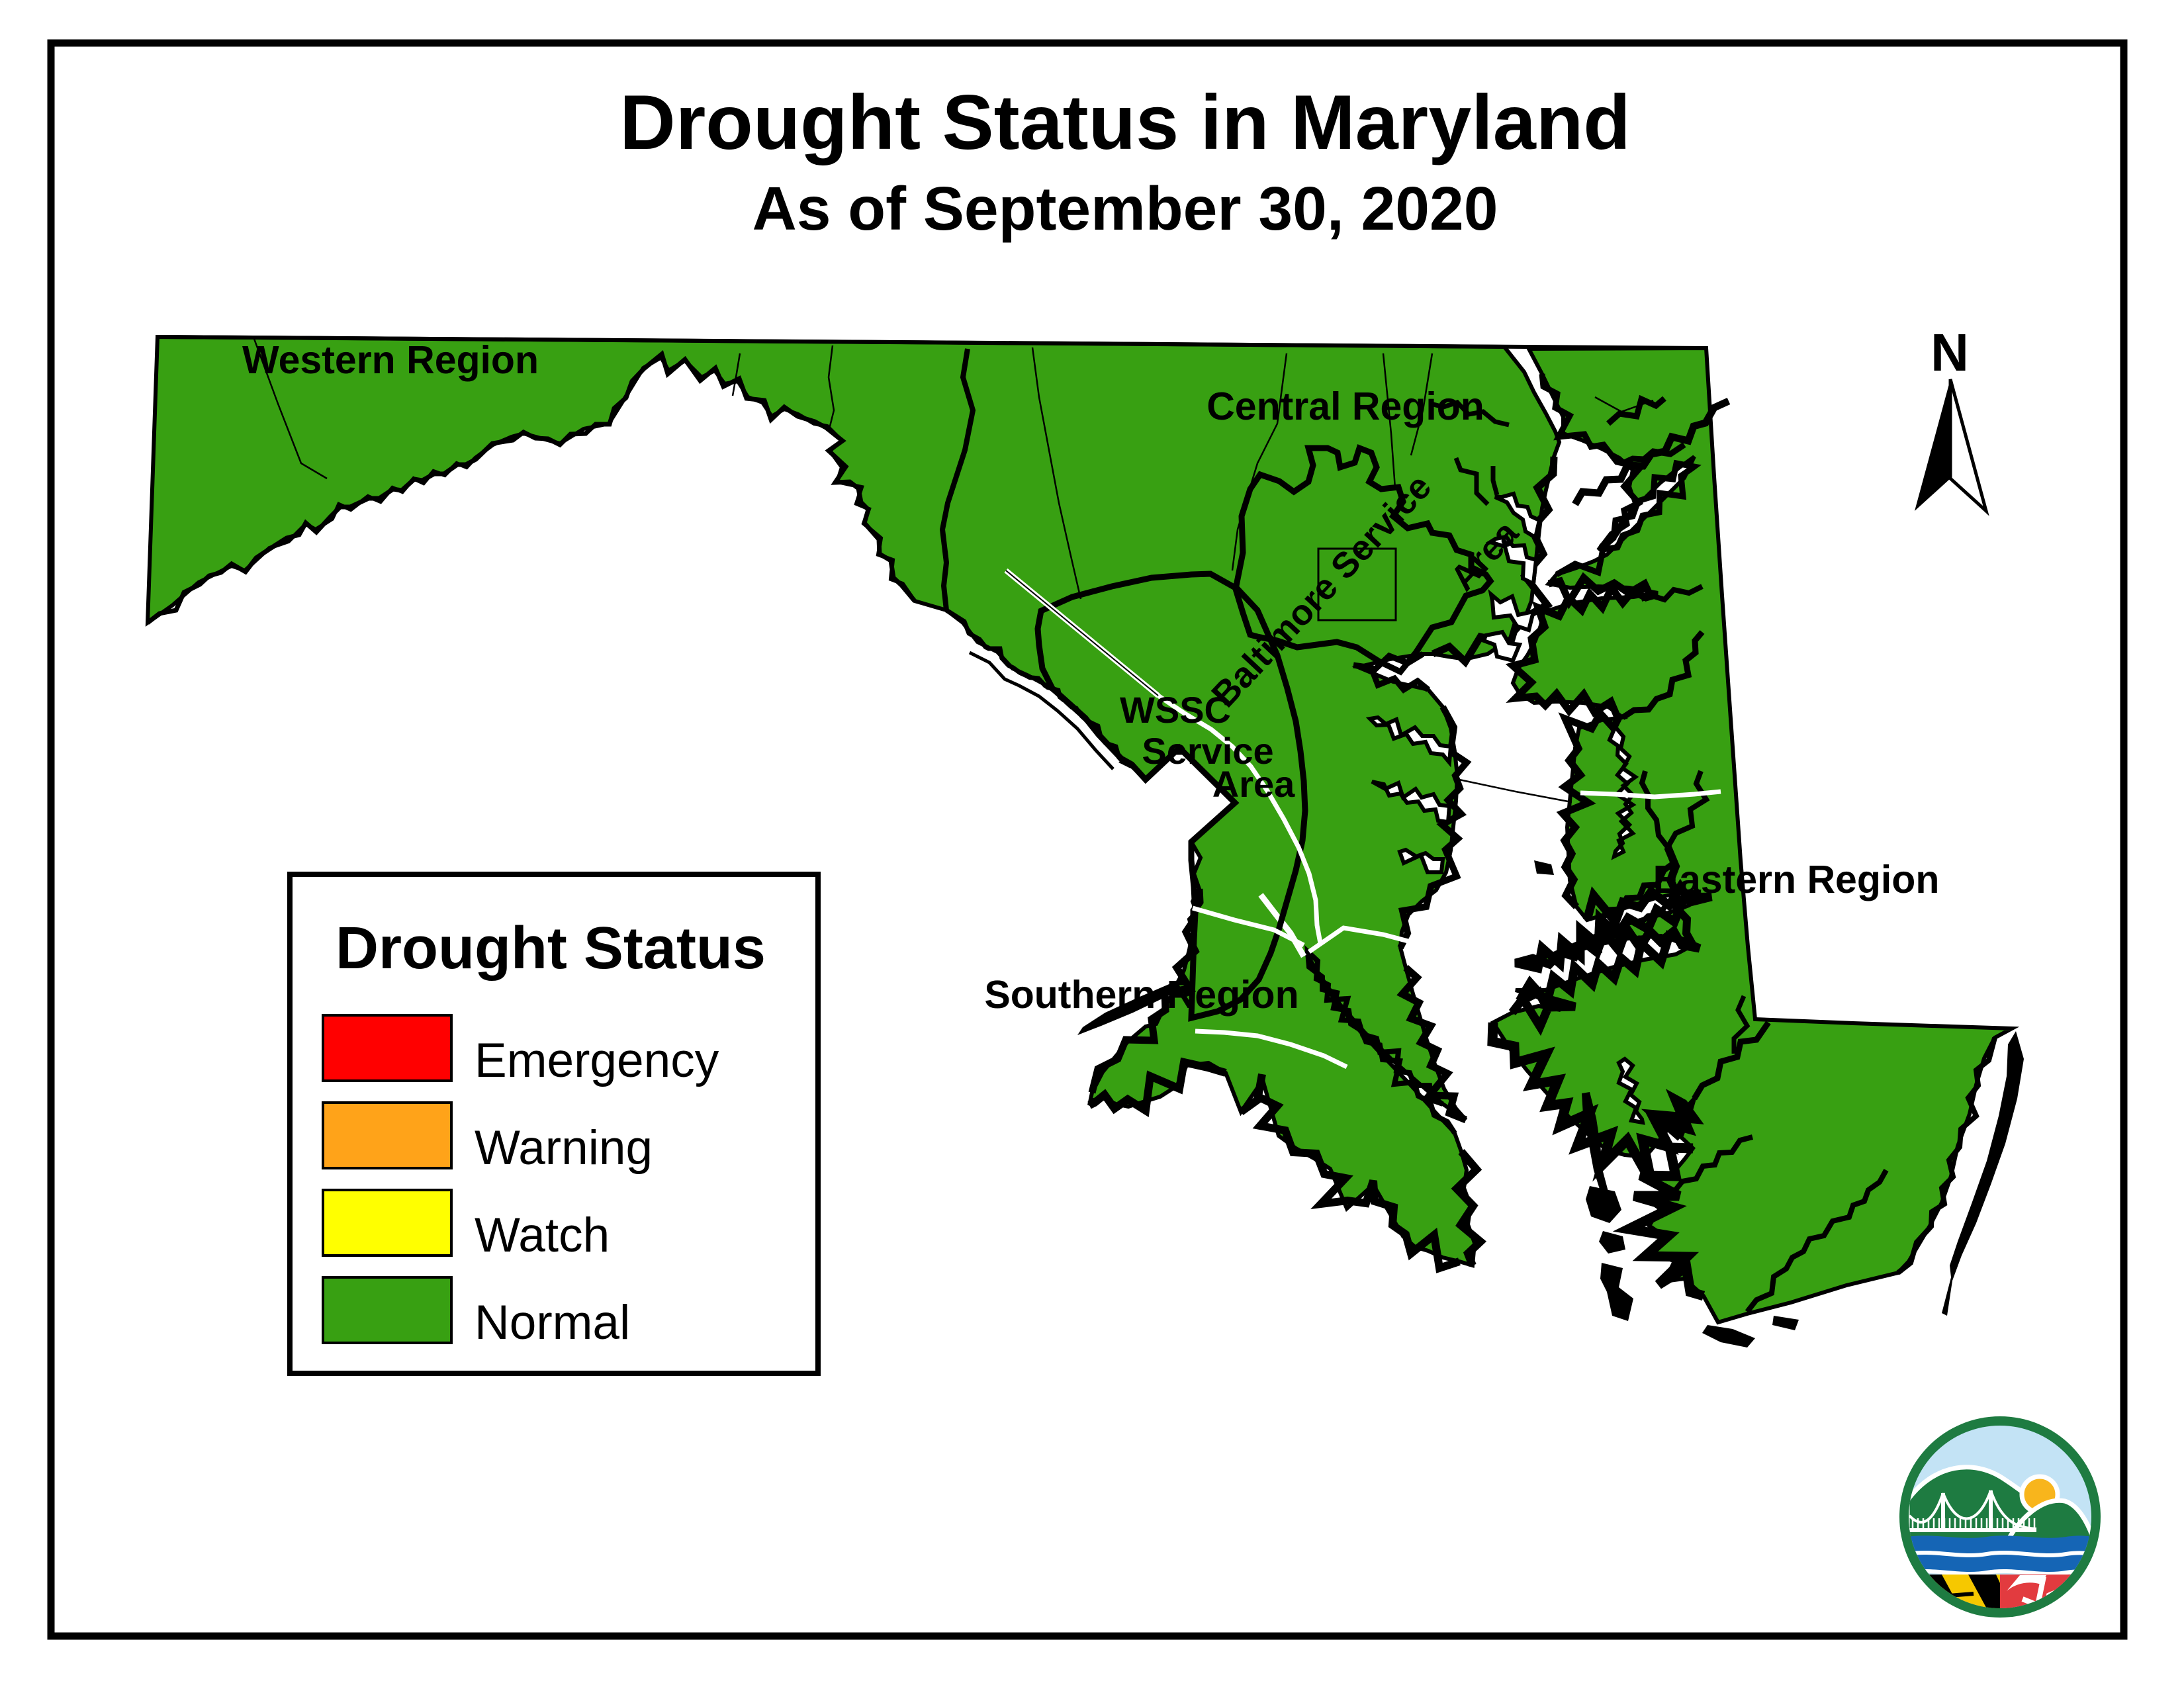 The height and width of the screenshot is (1691, 2184). What do you see at coordinates (1125, 209) in the screenshot?
I see `svg-text: As of September 30, 2020` at bounding box center [1125, 209].